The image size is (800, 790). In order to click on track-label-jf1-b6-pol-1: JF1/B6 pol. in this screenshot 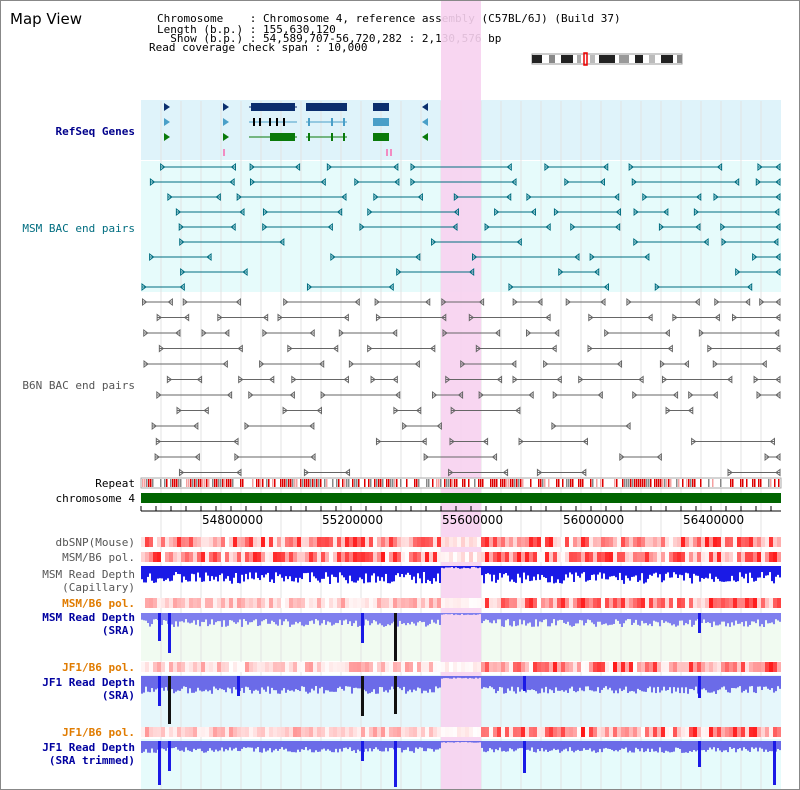, I will do `click(98, 667)`.